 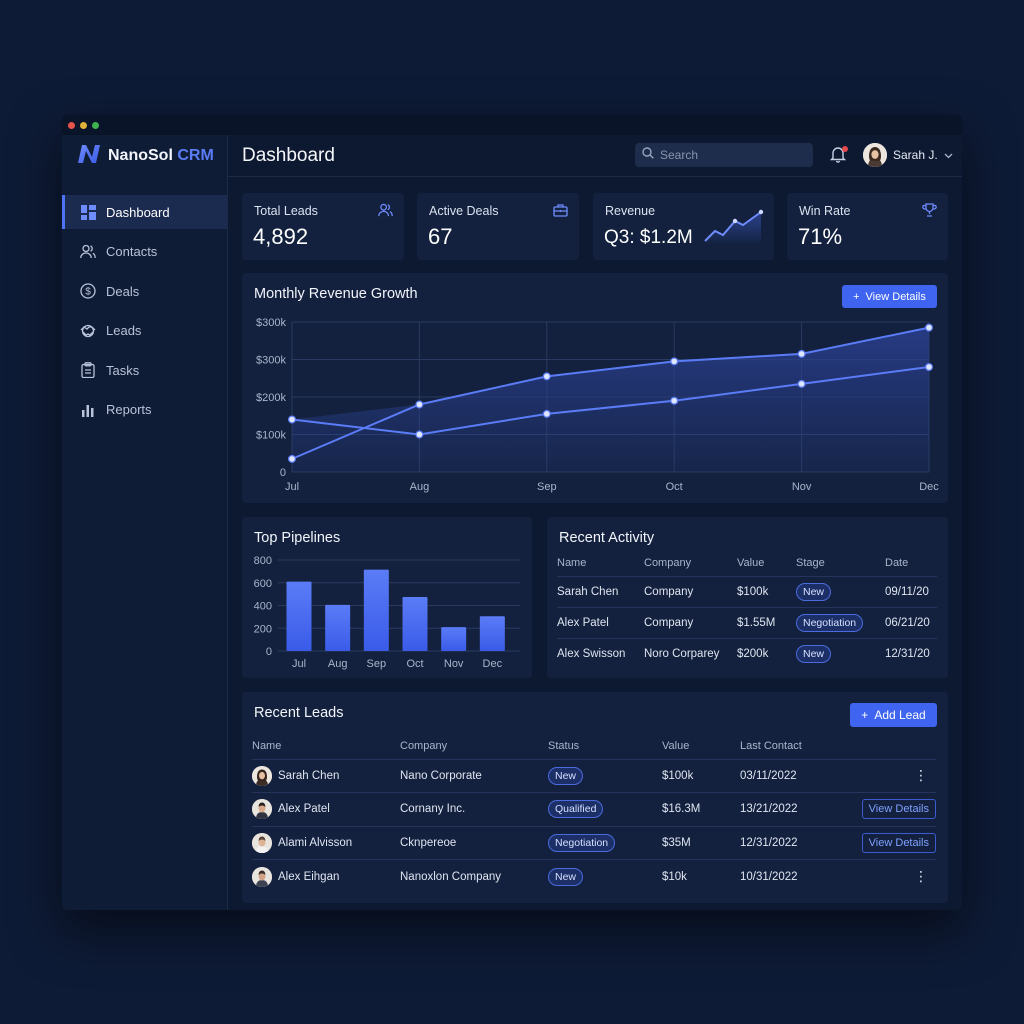 I want to click on lead-name: Alex Patel, so click(x=304, y=809).